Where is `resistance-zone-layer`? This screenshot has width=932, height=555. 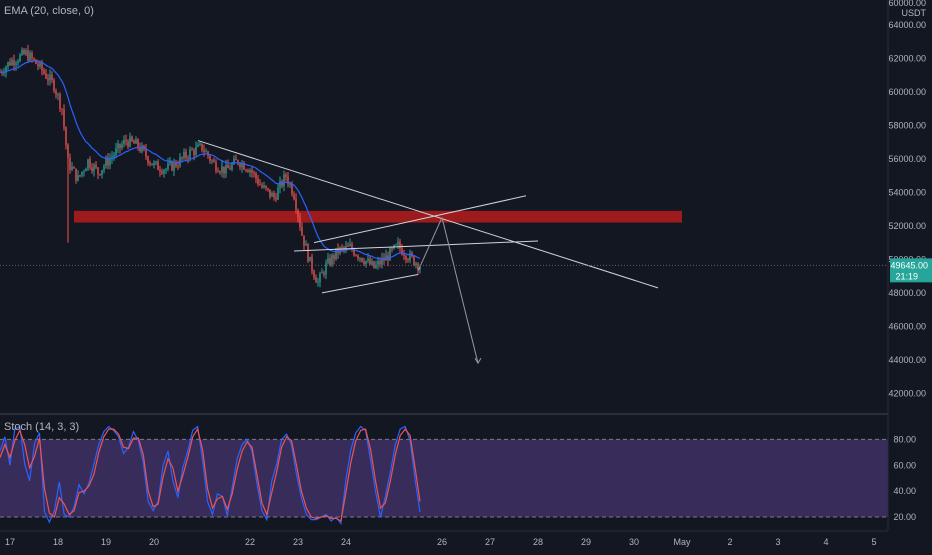
resistance-zone-layer is located at coordinates (378, 216).